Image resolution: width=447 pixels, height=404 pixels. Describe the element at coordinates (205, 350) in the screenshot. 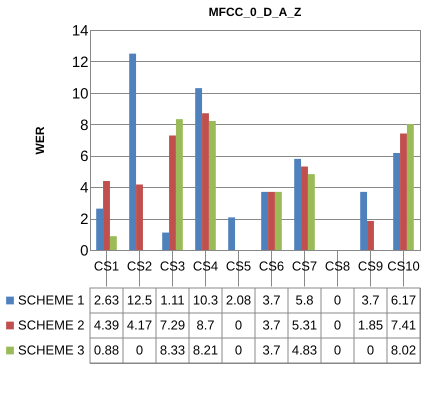

I see `data-label: 8.21` at that location.